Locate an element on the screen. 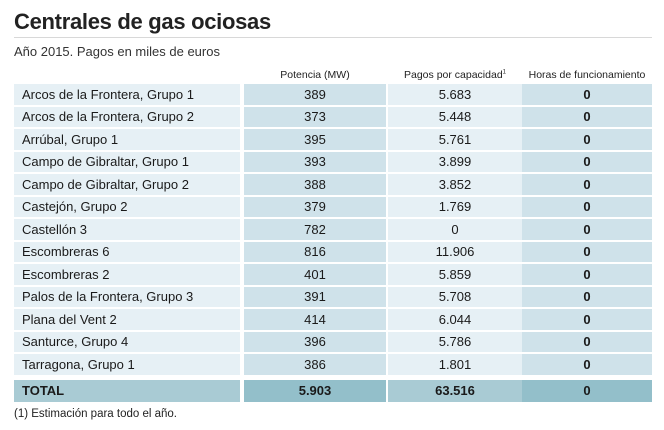 The width and height of the screenshot is (664, 430). row-pagos: 5.448 is located at coordinates (455, 117).